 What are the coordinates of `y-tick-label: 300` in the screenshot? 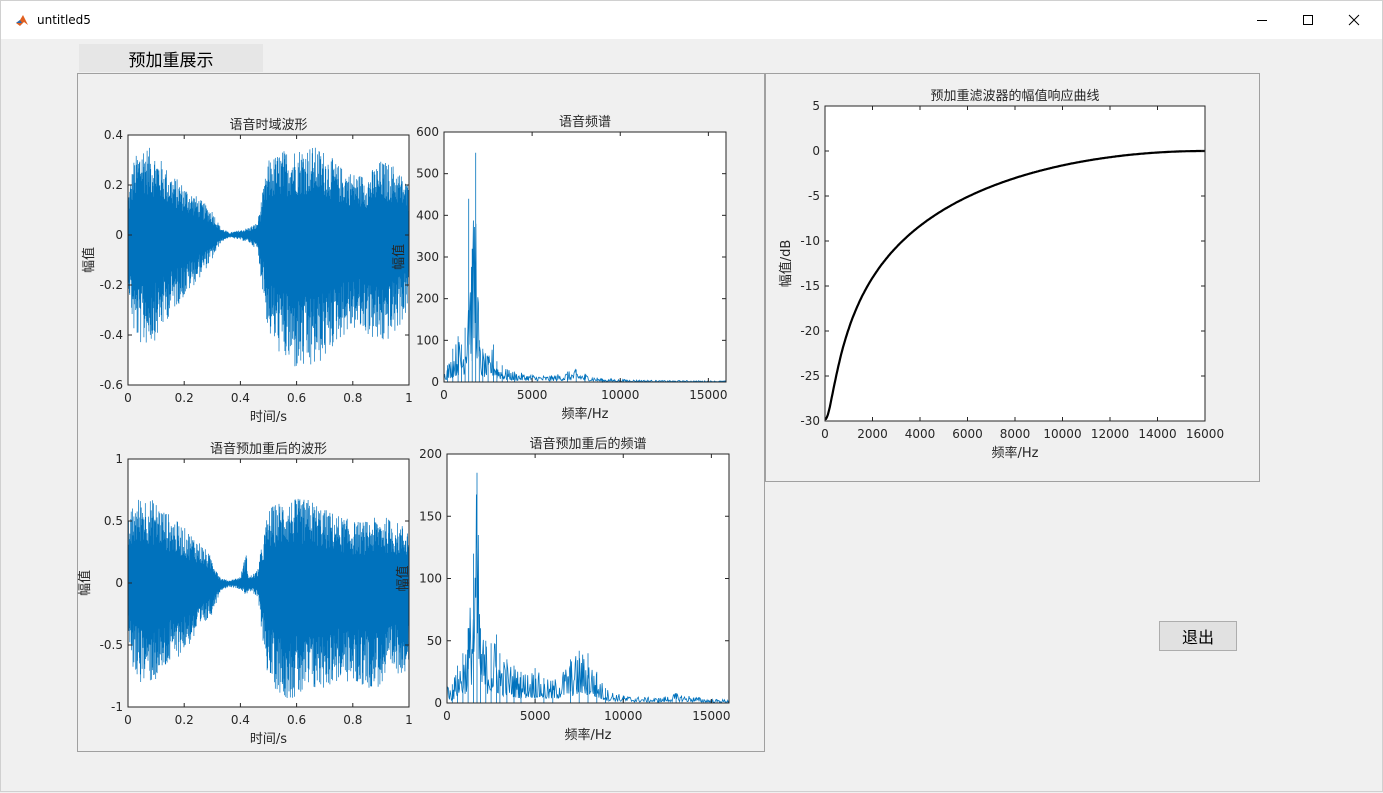 It's located at (427, 257).